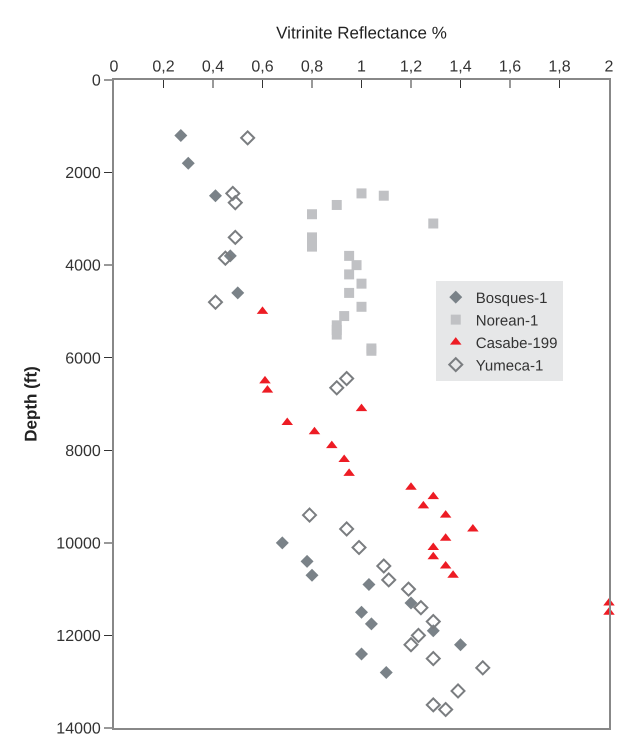 This screenshot has width=622, height=746. What do you see at coordinates (512, 298) in the screenshot?
I see `legend-label: Bosques-1` at bounding box center [512, 298].